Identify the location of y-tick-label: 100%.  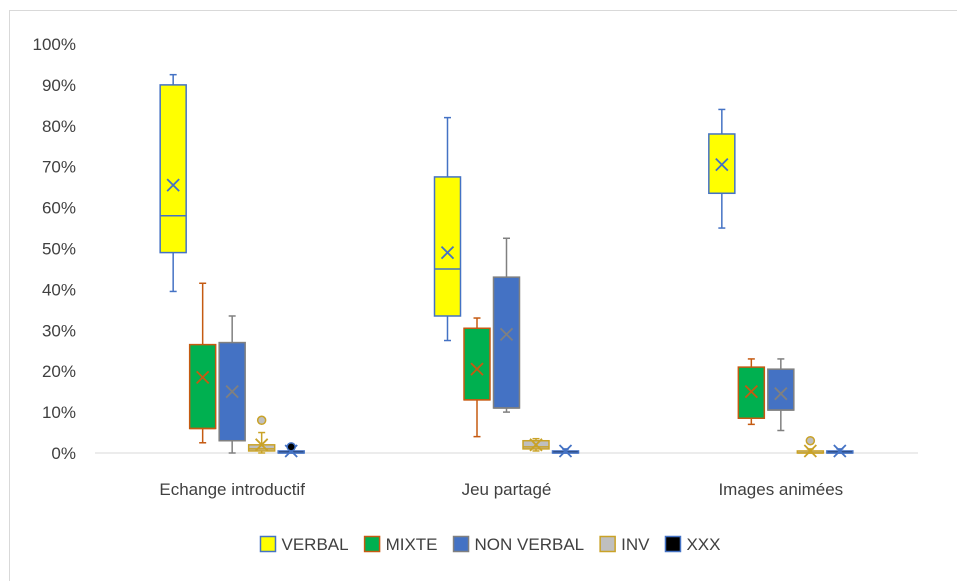
(54, 44).